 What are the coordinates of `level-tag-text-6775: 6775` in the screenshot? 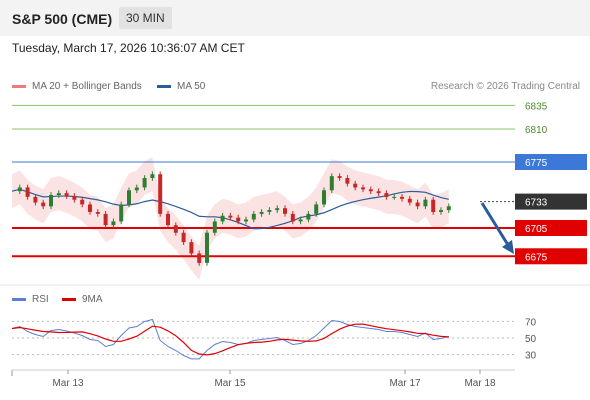 It's located at (536, 163).